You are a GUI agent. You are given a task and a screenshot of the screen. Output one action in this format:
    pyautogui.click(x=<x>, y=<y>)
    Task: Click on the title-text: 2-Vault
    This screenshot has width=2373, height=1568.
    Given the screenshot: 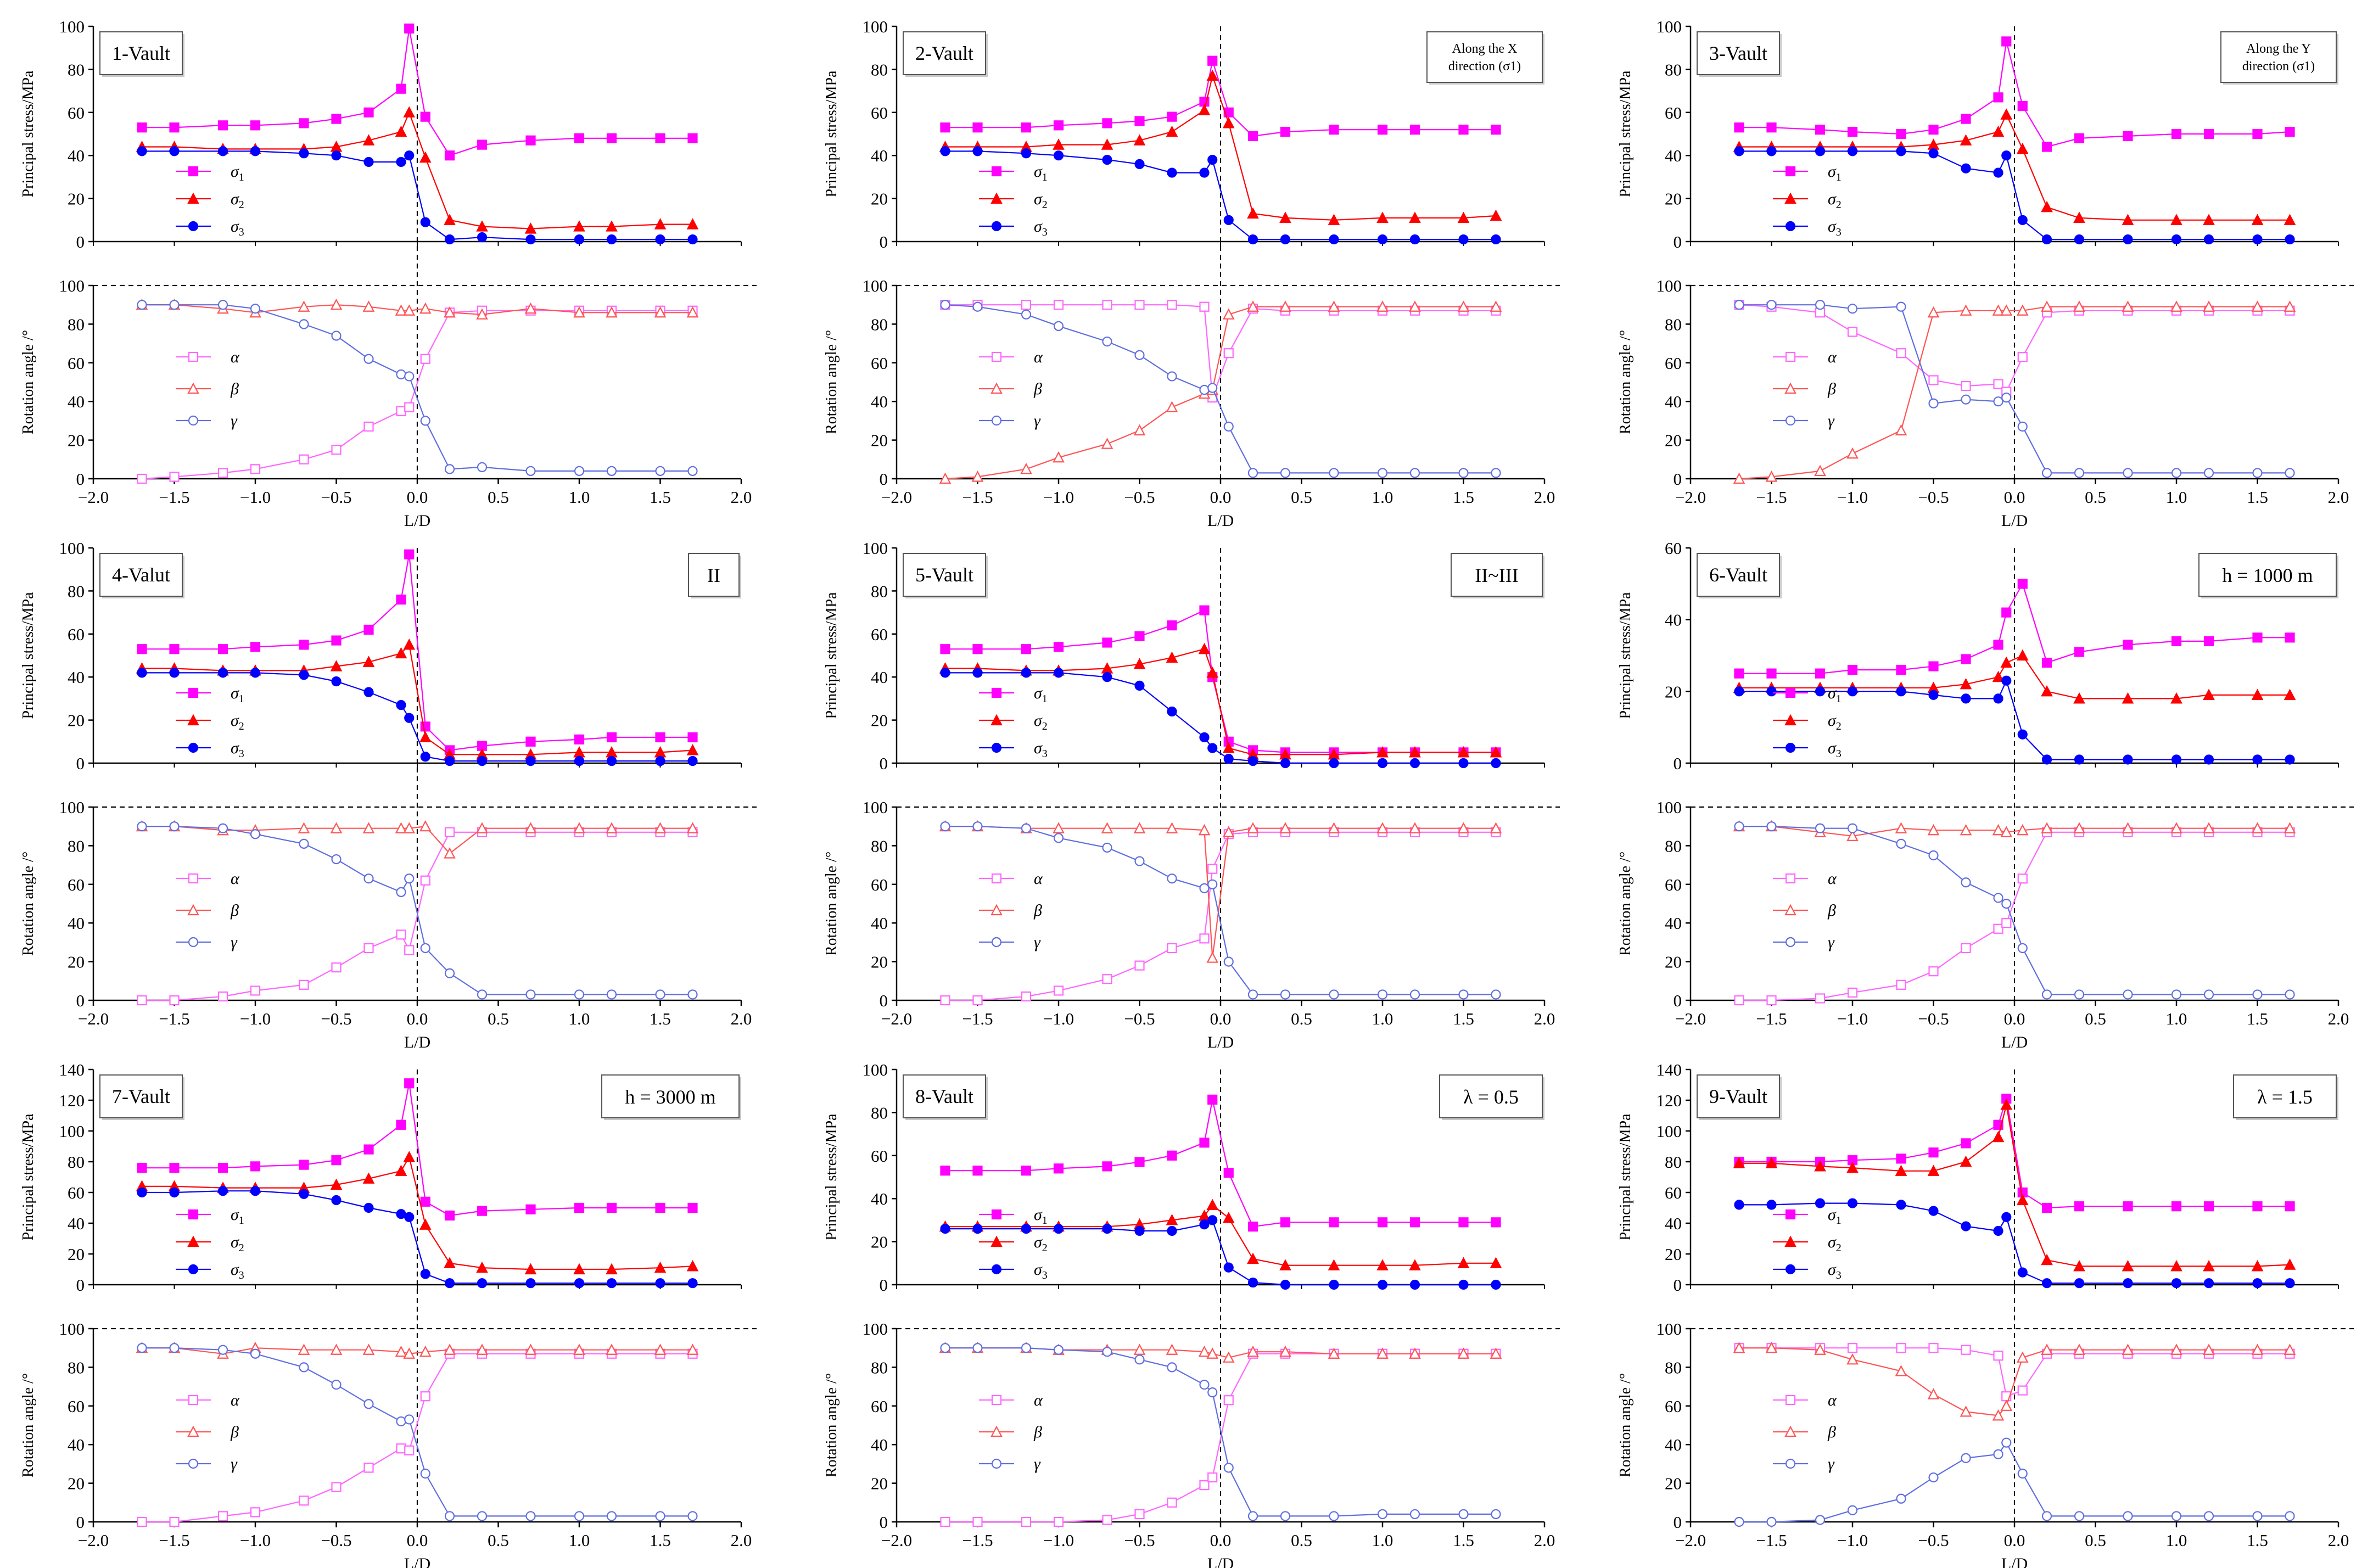 What is the action you would take?
    pyautogui.click(x=944, y=53)
    